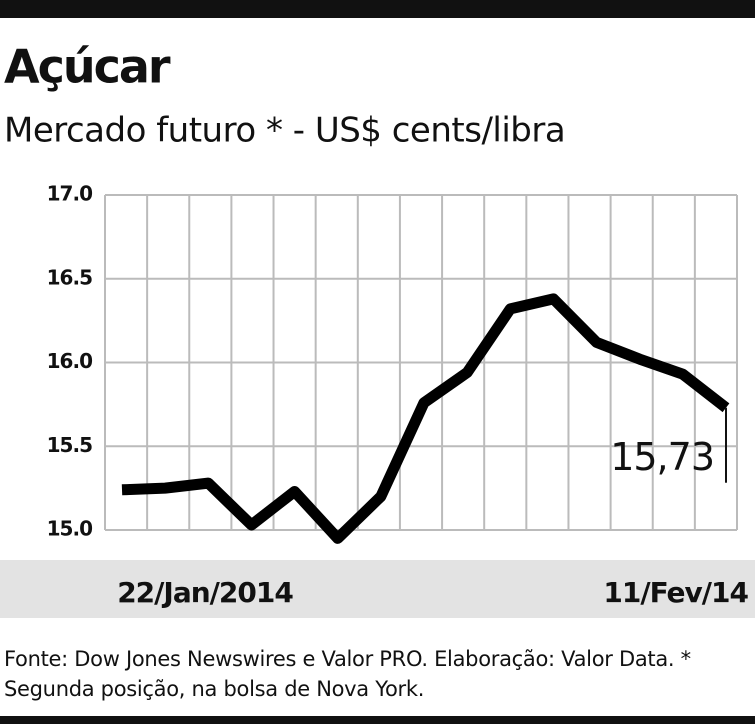 Image resolution: width=755 pixels, height=724 pixels. Describe the element at coordinates (377, 720) in the screenshot. I see `bottom-bar` at that location.